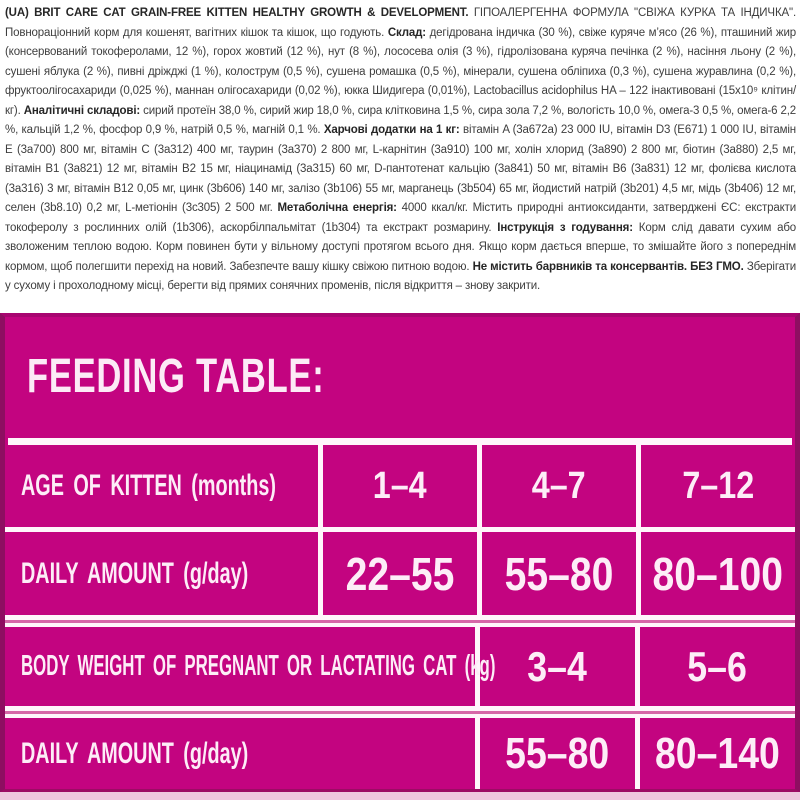  I want to click on table-row-age-of-kitten: AGE OF KITTEN (months) 1–4 4–7 7–12, so click(400, 486).